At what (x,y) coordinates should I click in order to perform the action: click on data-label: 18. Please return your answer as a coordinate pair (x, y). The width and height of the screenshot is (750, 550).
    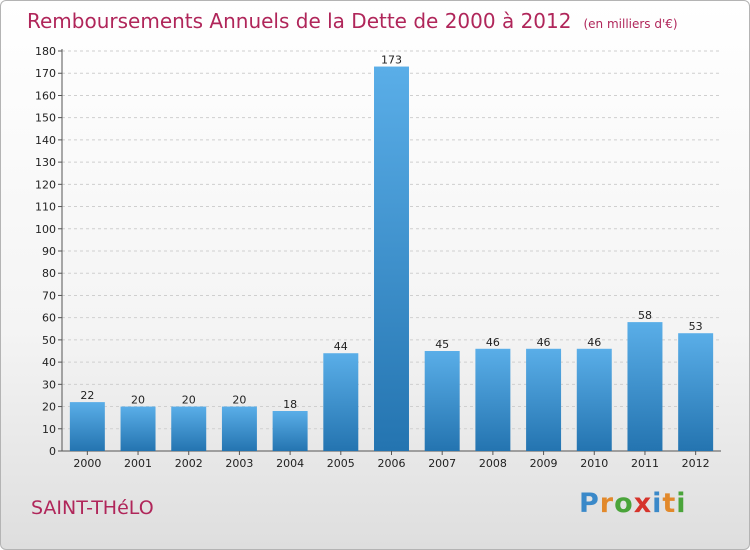
    Looking at the image, I should click on (290, 404).